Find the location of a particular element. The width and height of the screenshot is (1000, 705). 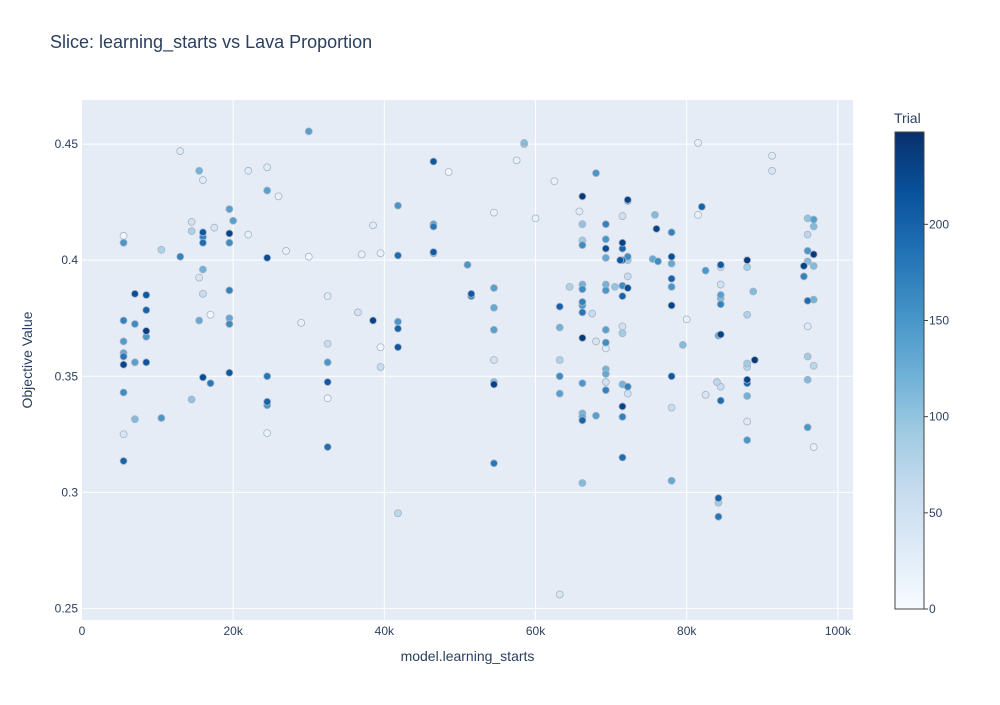

colorbar-ticks: 0 50 100 150 200 is located at coordinates (936, 416).